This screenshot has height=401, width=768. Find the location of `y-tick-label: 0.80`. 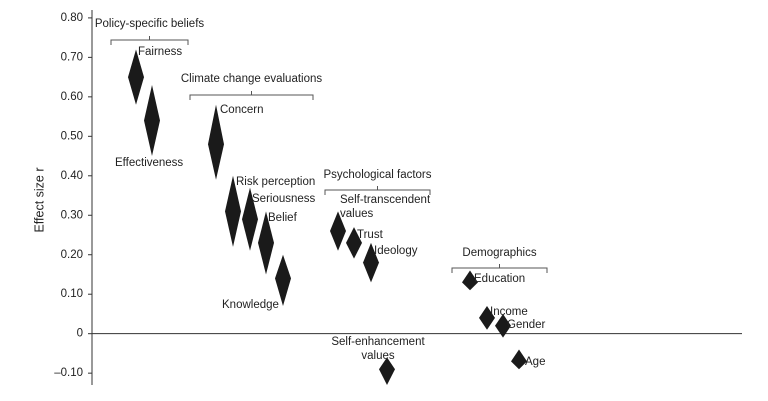

y-tick-label: 0.80 is located at coordinates (72, 18).